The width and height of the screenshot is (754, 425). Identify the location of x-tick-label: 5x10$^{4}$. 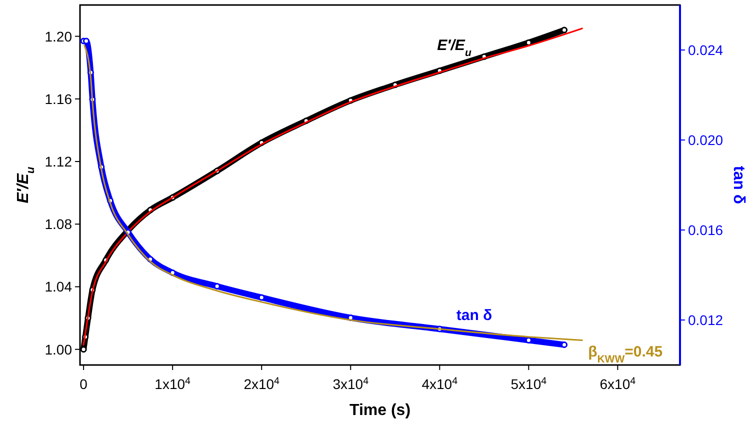
(529, 384).